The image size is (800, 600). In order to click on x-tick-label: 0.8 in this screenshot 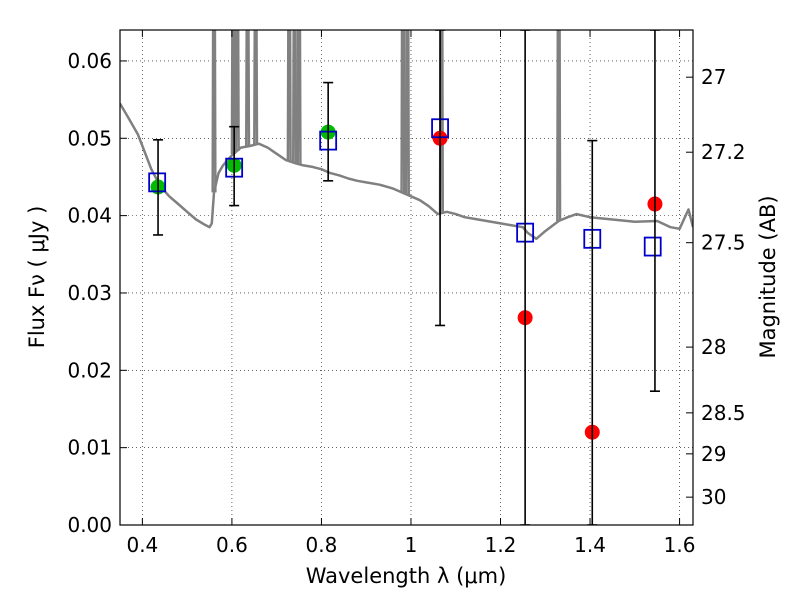, I will do `click(322, 545)`.